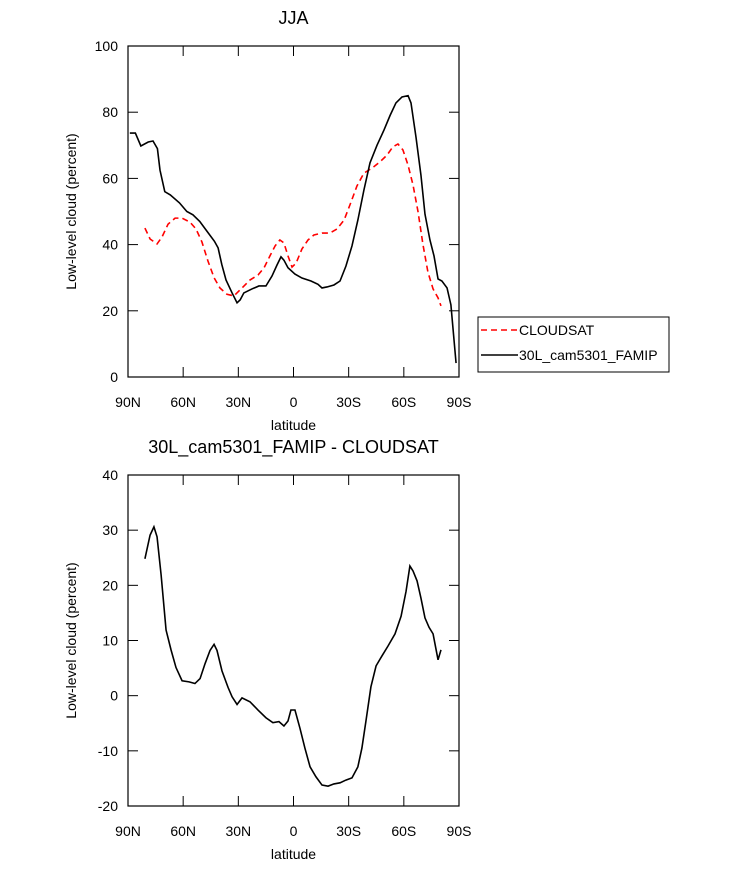 This screenshot has width=733, height=870. I want to click on legend-box, so click(573, 344).